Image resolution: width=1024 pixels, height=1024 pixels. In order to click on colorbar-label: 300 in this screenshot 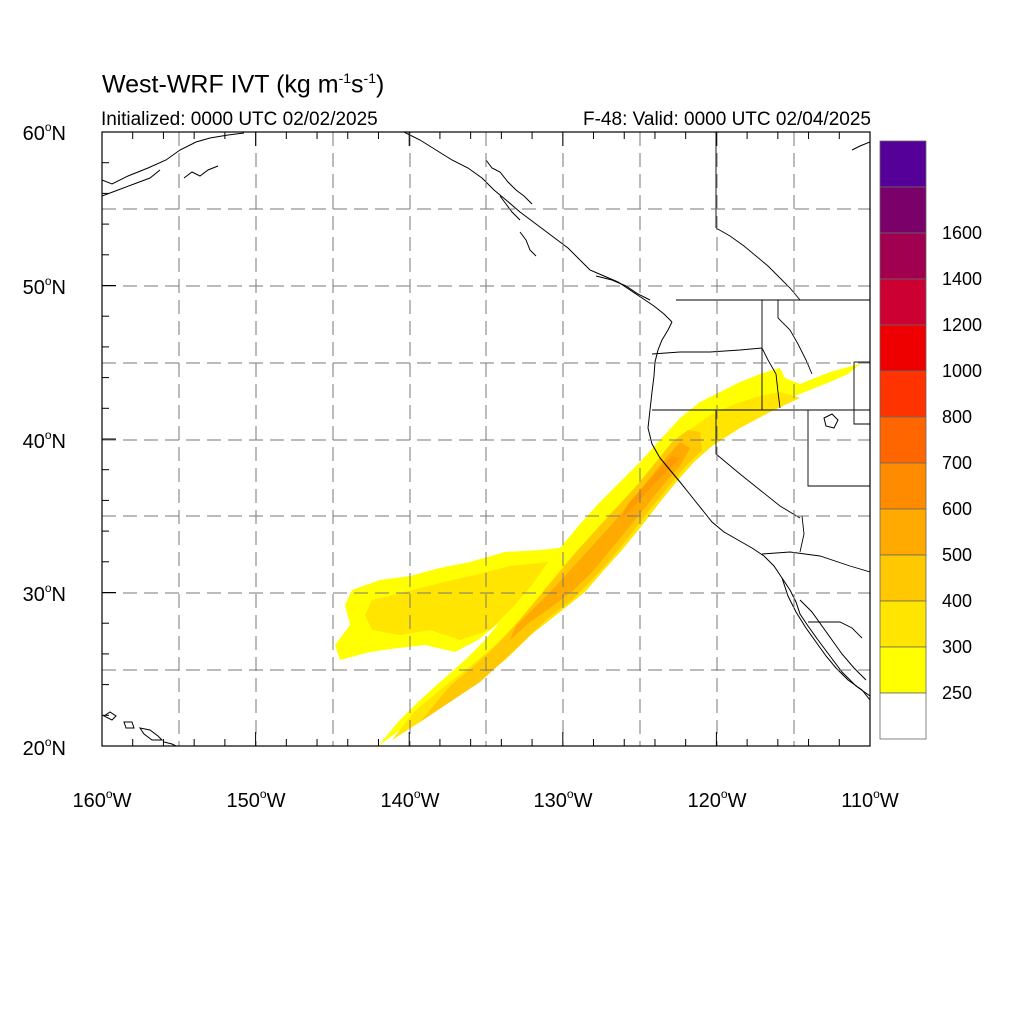, I will do `click(957, 647)`.